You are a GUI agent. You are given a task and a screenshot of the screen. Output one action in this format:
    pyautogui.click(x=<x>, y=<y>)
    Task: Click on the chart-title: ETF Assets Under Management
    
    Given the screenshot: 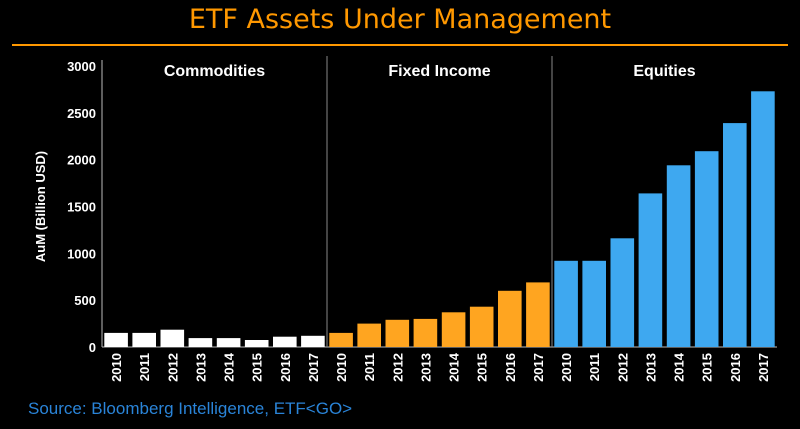 What is the action you would take?
    pyautogui.click(x=400, y=19)
    